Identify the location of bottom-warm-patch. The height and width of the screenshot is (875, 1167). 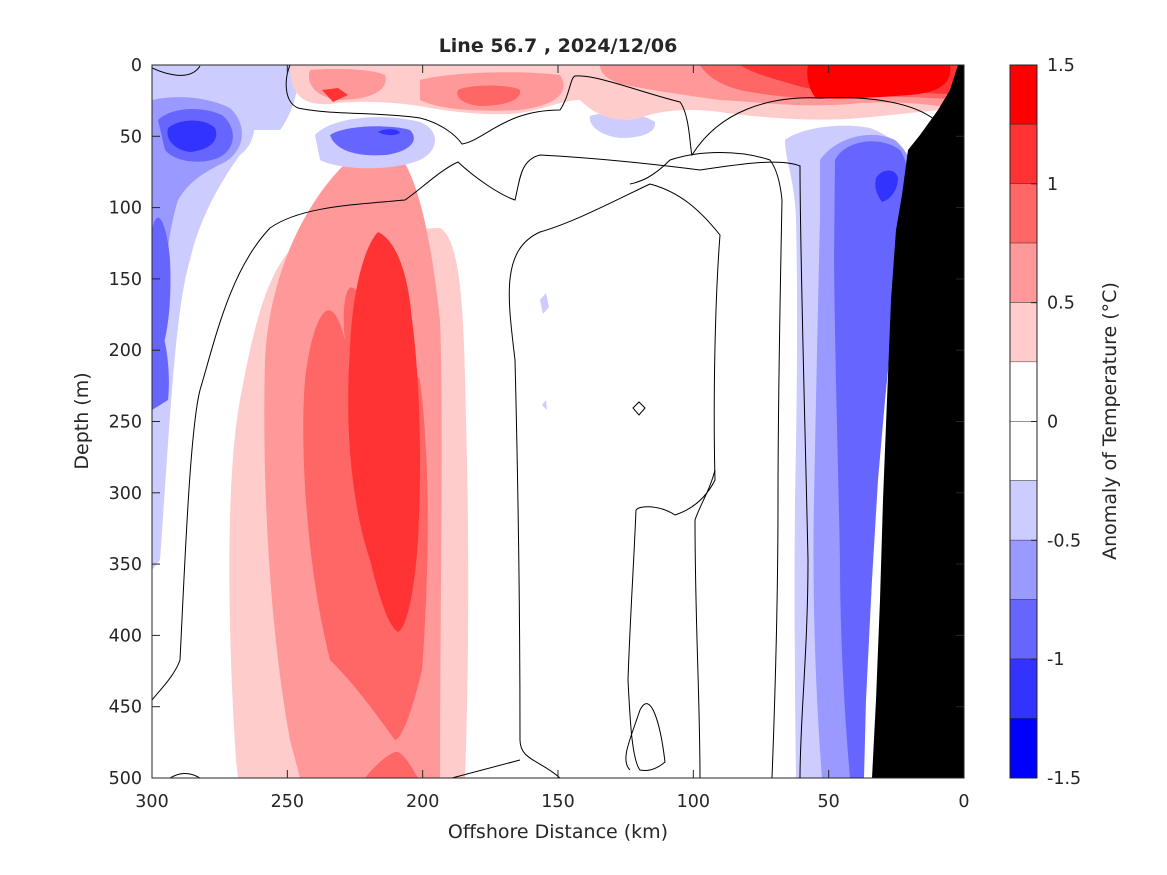
(391, 764).